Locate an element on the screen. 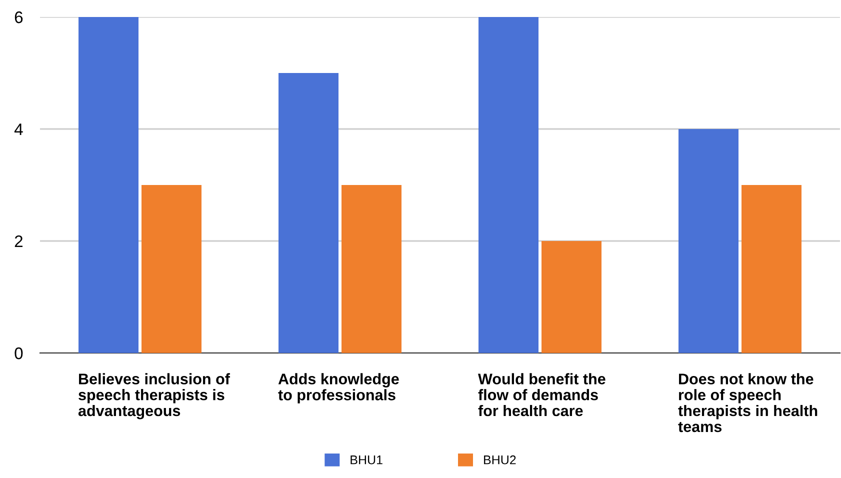 Image resolution: width=841 pixels, height=478 pixels. x-tick-label: Adds knowledge to professionals is located at coordinates (338, 388).